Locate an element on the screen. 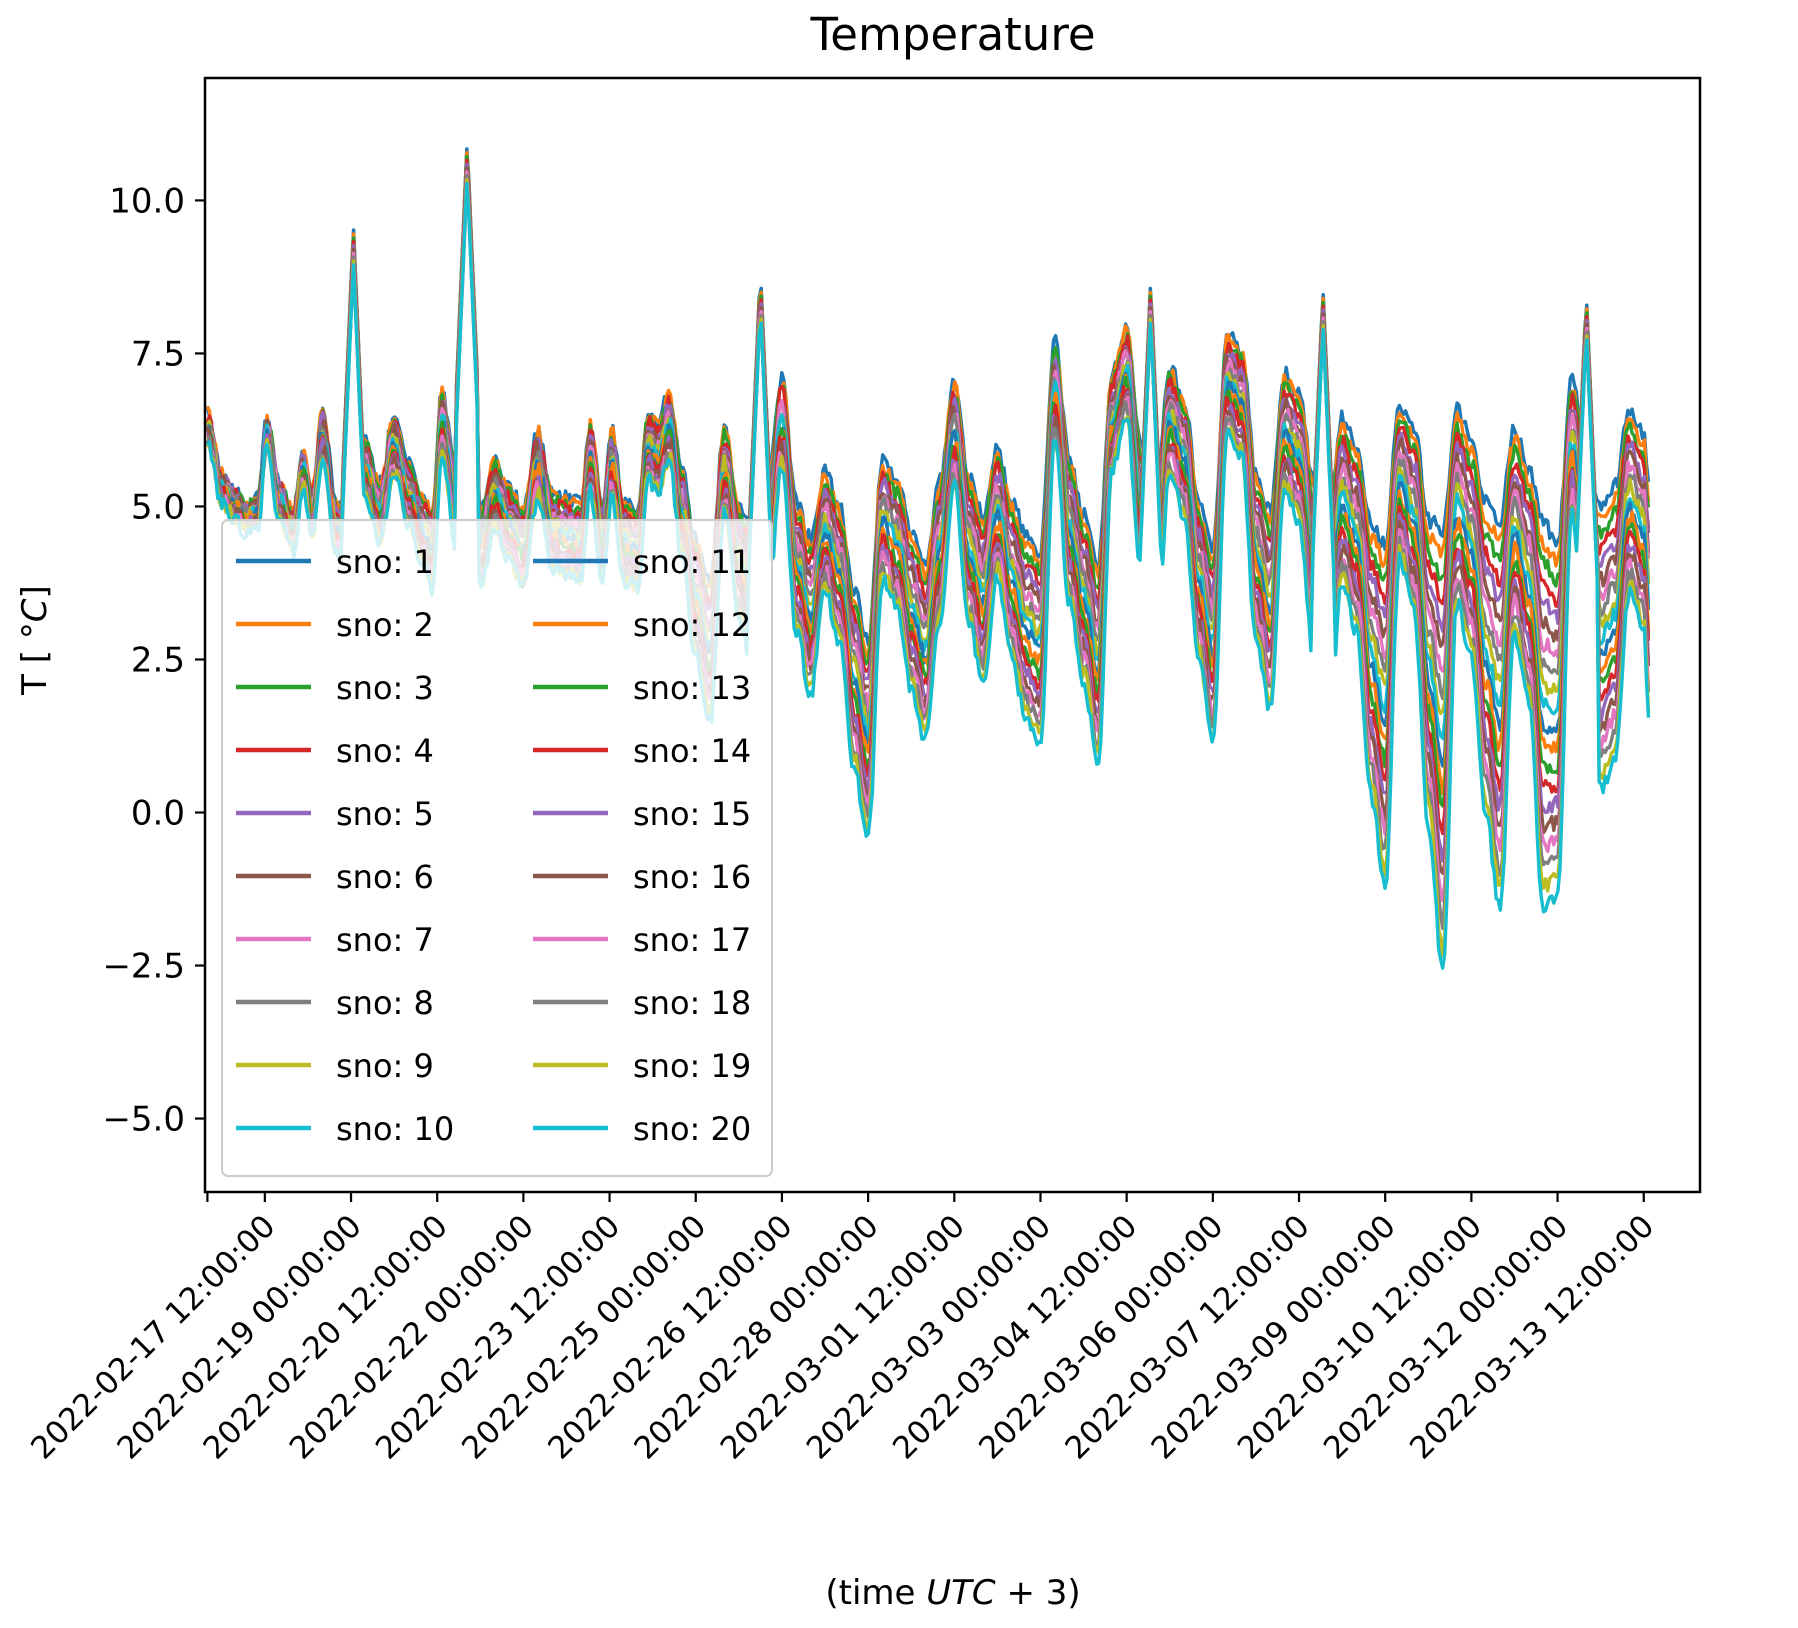  legend-label: sno: 3 is located at coordinates (385, 688).